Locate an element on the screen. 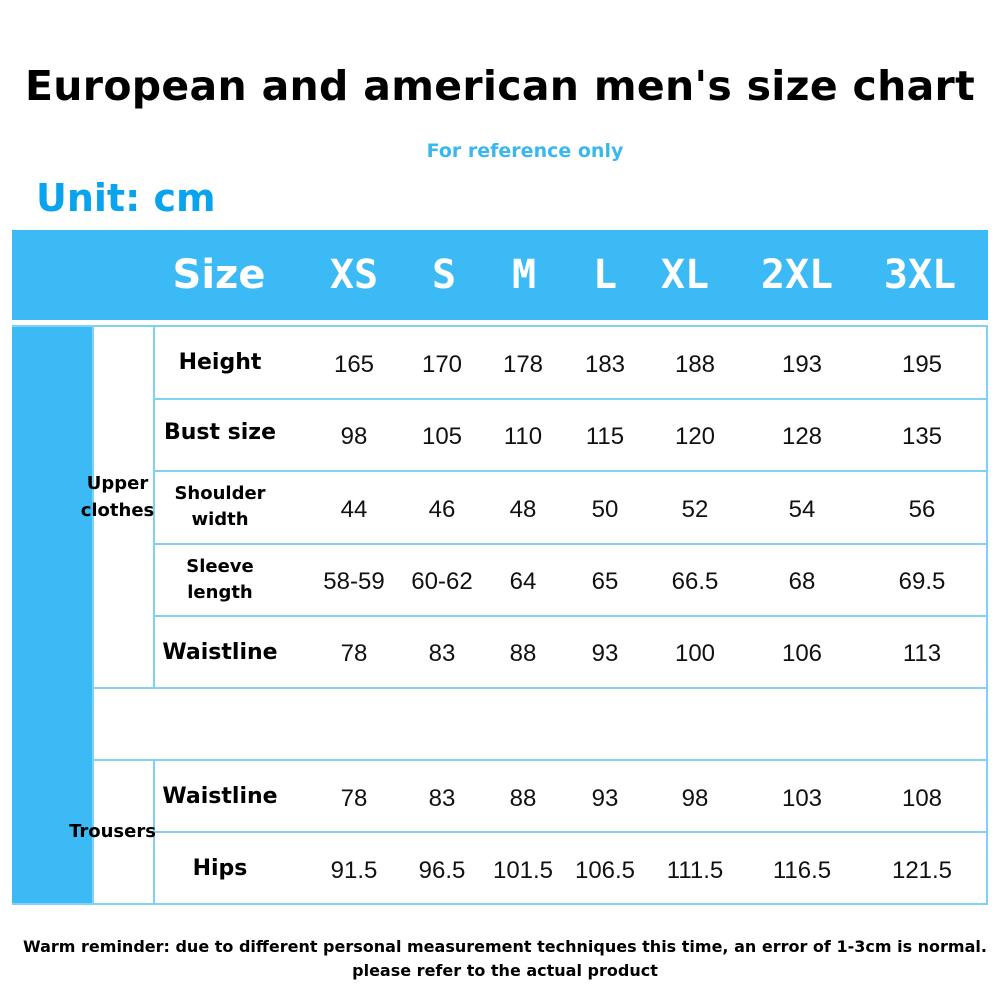 The height and width of the screenshot is (1000, 1000). size-header-2xl: 2XL is located at coordinates (797, 275).